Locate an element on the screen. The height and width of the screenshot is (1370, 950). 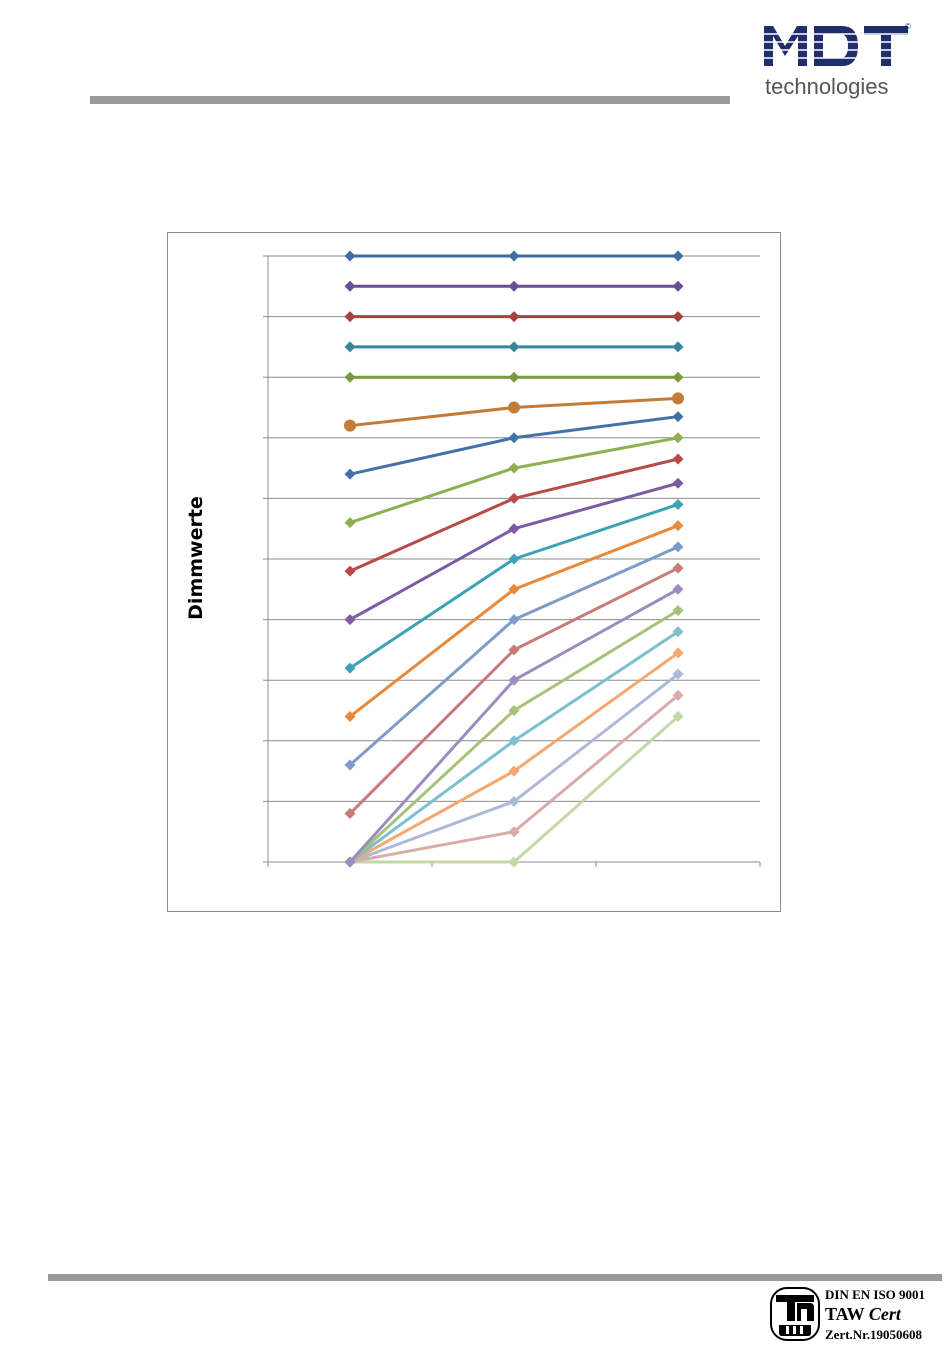
header-divider is located at coordinates (410, 100).